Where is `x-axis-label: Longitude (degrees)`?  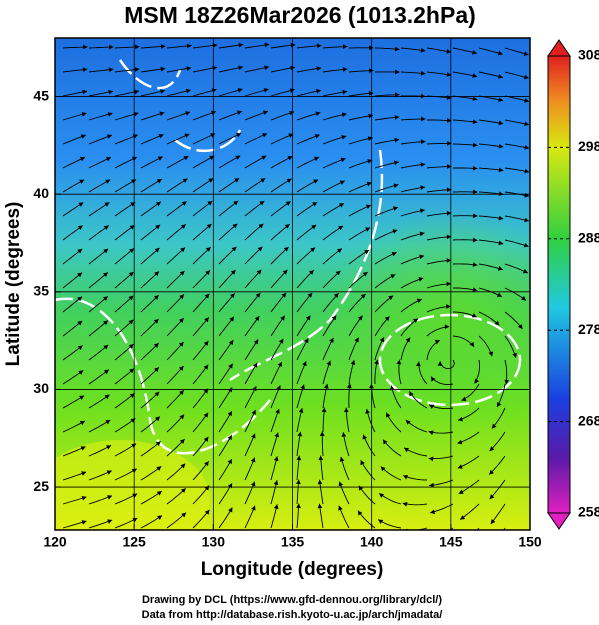
x-axis-label: Longitude (degrees) is located at coordinates (292, 569).